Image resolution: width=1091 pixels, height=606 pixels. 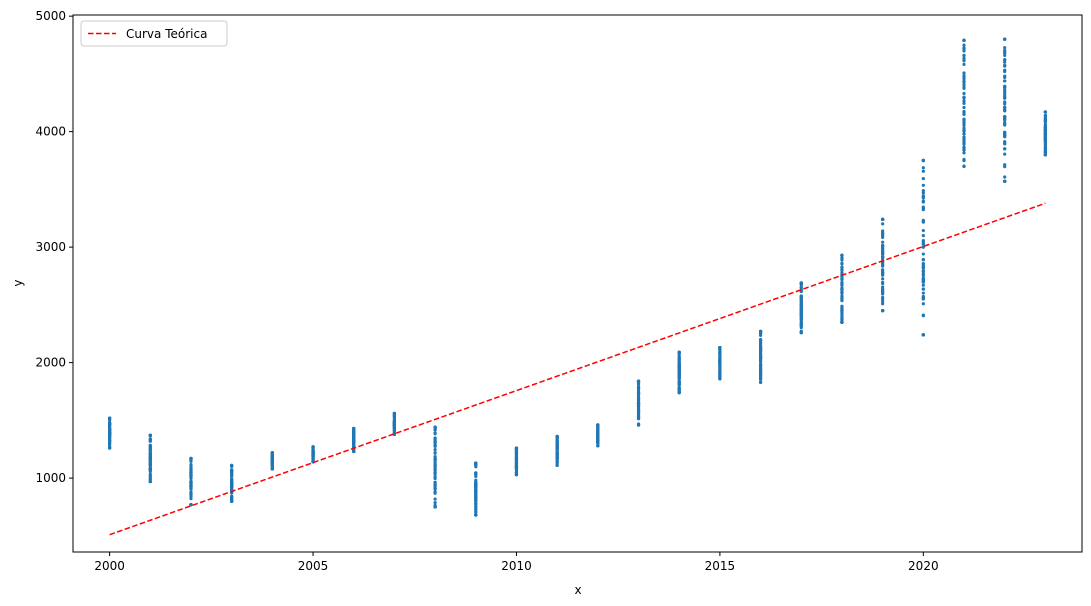 I want to click on y-tick-label: 4000, so click(x=50, y=132).